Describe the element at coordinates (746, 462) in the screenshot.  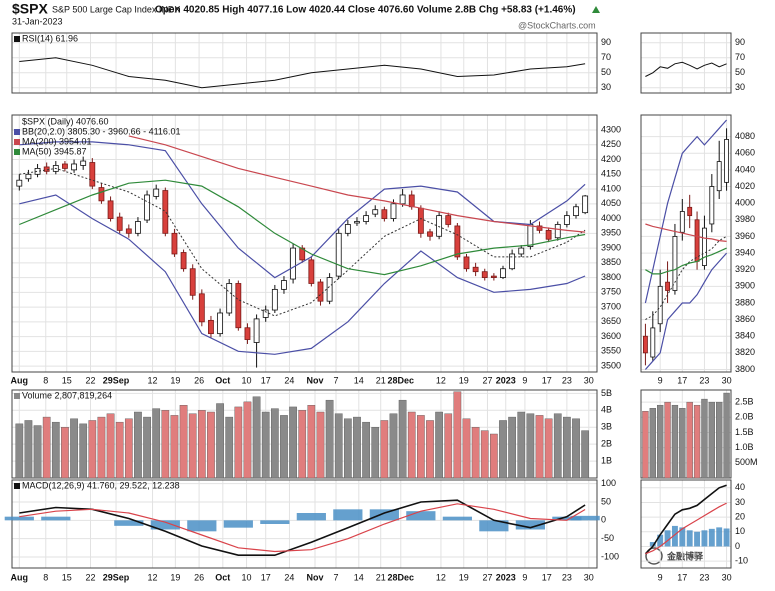
I see `y-tick-label: 500M` at that location.